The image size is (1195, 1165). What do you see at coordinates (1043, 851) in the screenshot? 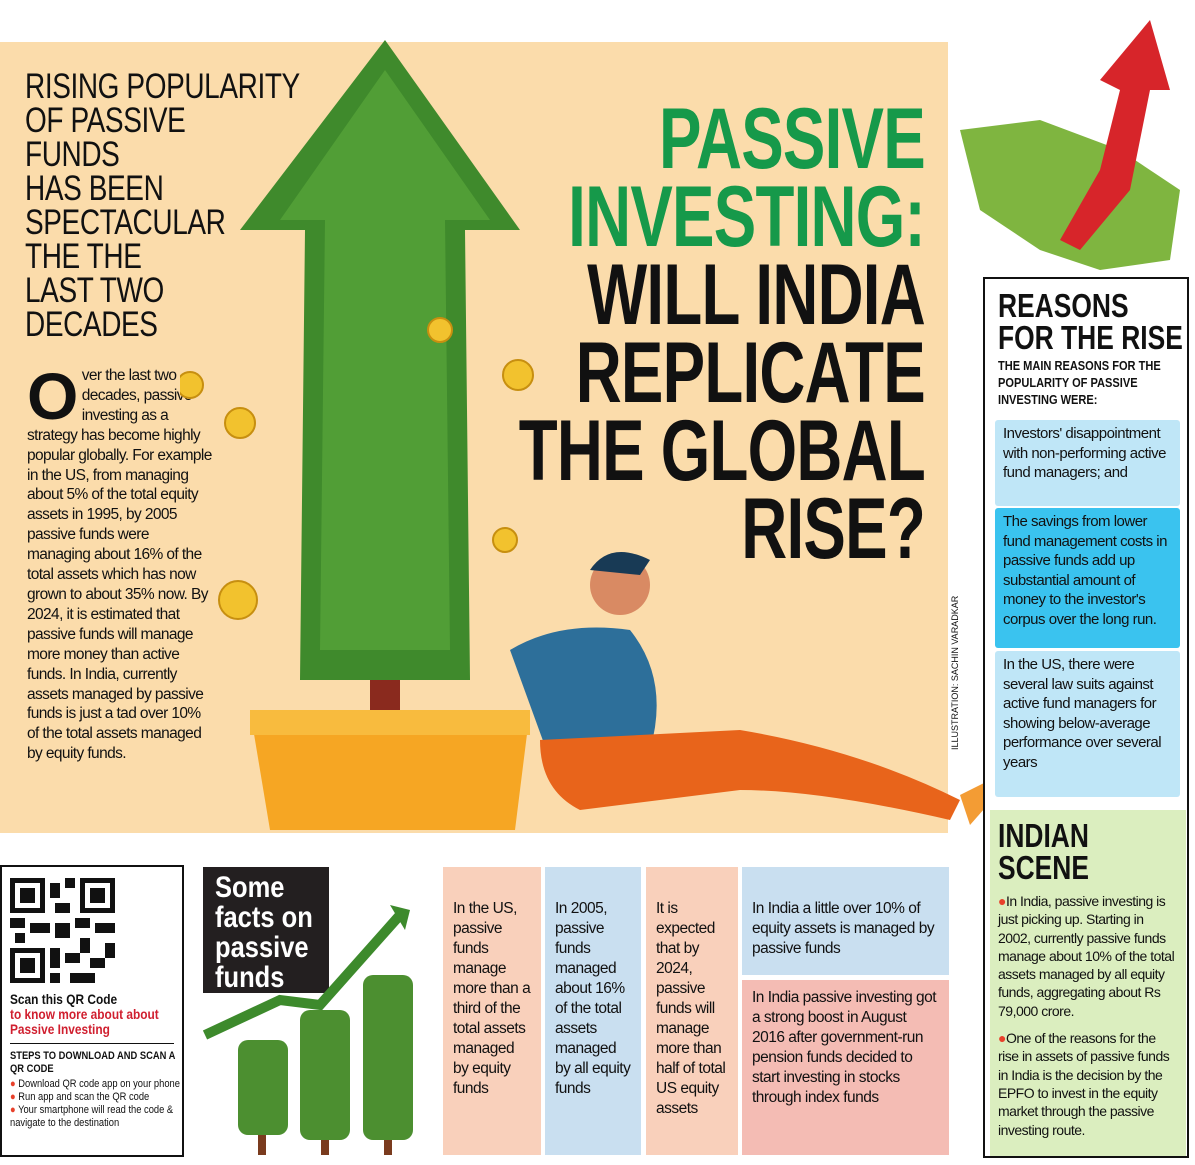
I see `indian-scene-heading: INDIAN SCENE` at bounding box center [1043, 851].